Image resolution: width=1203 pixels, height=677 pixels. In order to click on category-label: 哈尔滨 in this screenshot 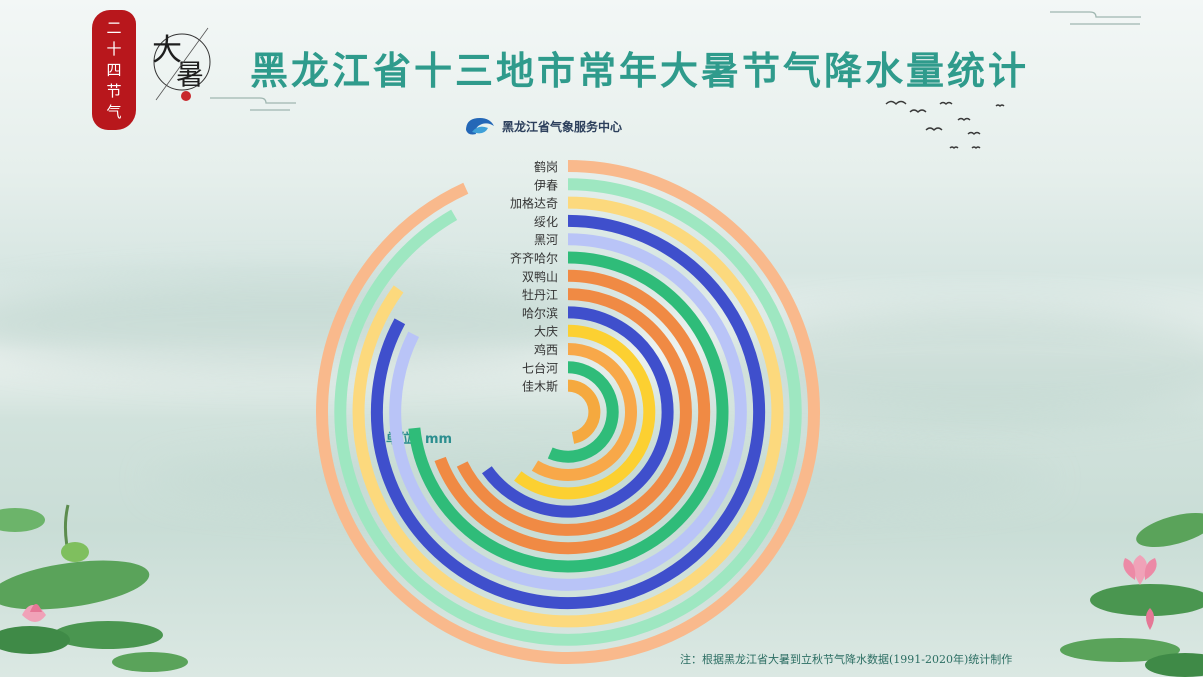, I will do `click(540, 312)`.